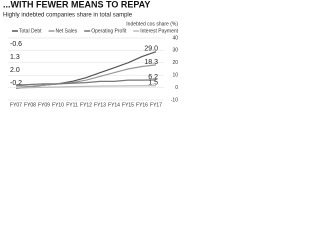 This screenshot has width=320, height=240. I want to click on value-label: 18.3, so click(151, 62).